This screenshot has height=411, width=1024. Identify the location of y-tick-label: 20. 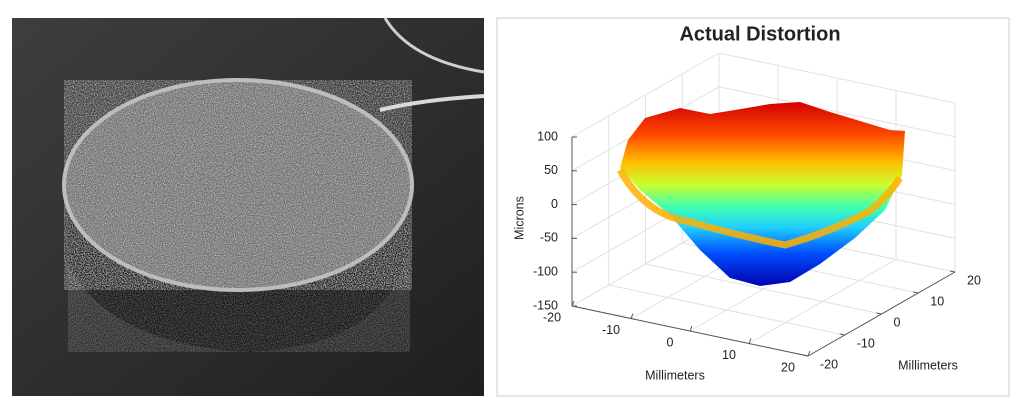
(974, 280).